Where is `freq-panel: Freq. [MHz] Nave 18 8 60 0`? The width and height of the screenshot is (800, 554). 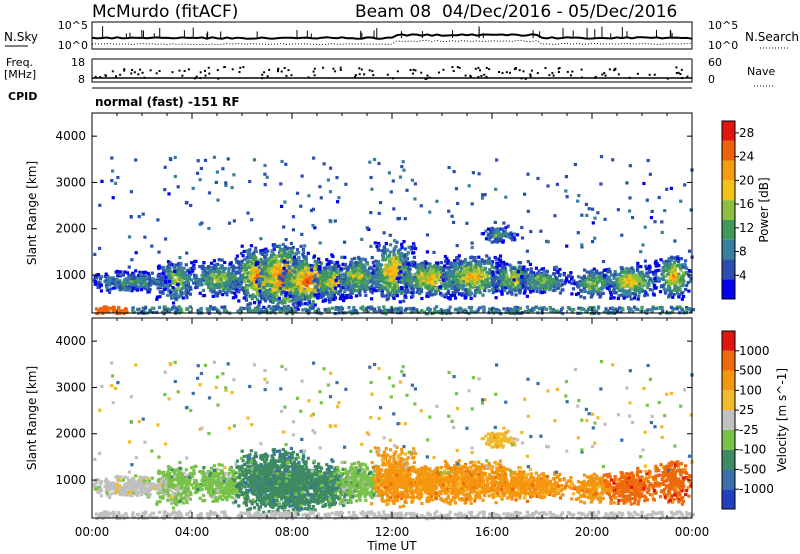 freq-panel: Freq. [MHz] Nave 18 8 60 0 is located at coordinates (389, 71).